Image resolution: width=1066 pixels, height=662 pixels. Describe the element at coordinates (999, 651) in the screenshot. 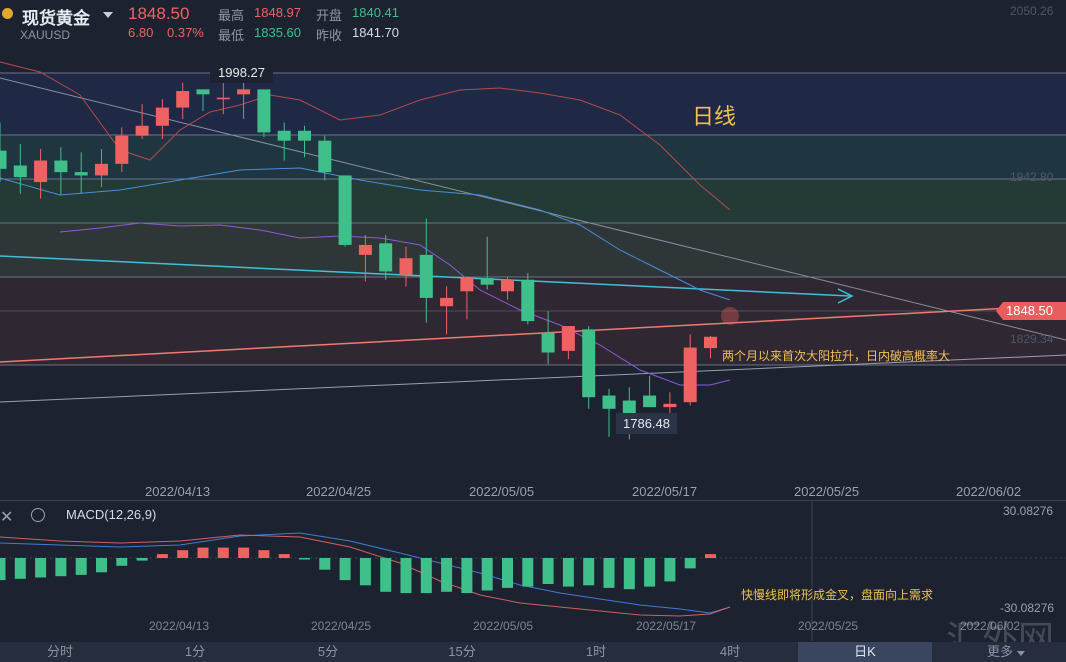

I see `tab-more: 更多` at that location.